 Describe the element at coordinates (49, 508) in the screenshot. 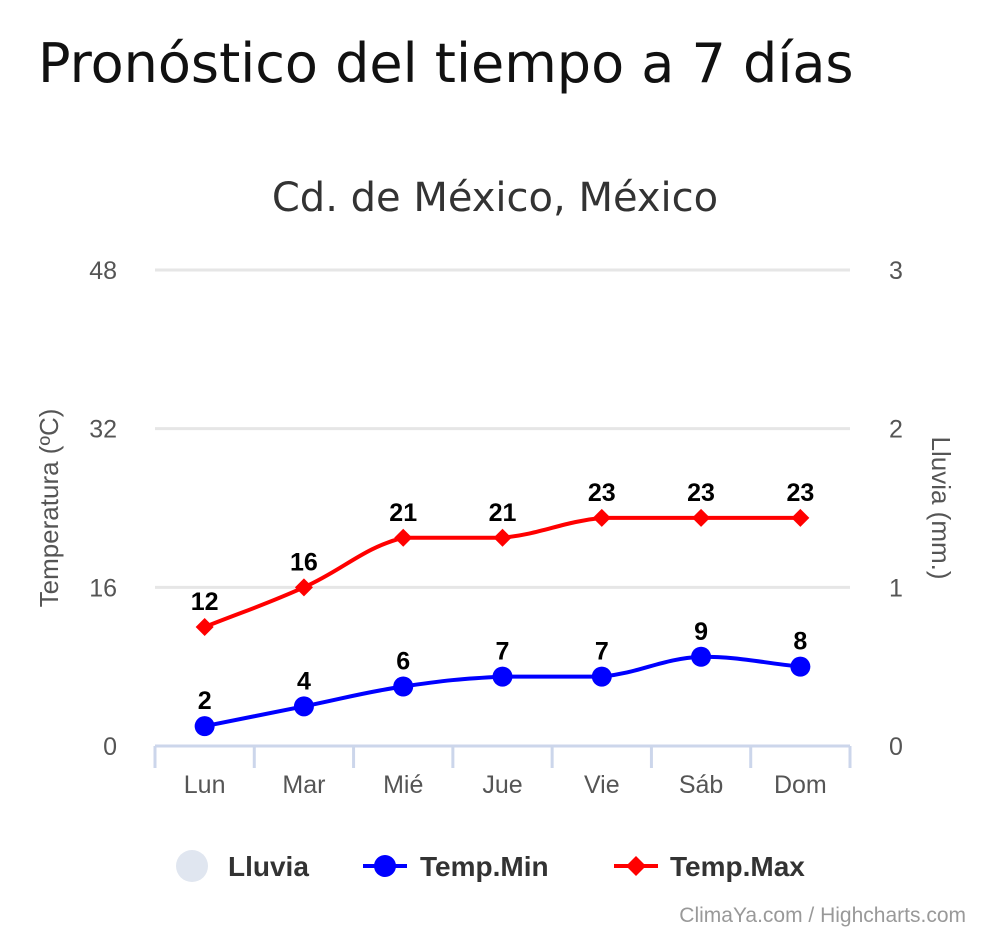

I see `y-axis-left-title: Temperatura (ºC)` at that location.